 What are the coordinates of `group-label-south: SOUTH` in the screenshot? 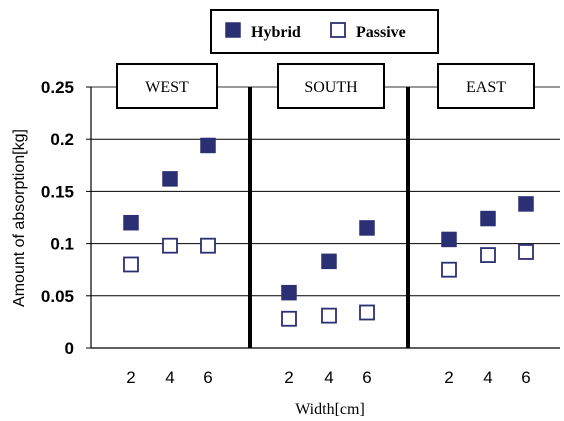 It's located at (331, 87).